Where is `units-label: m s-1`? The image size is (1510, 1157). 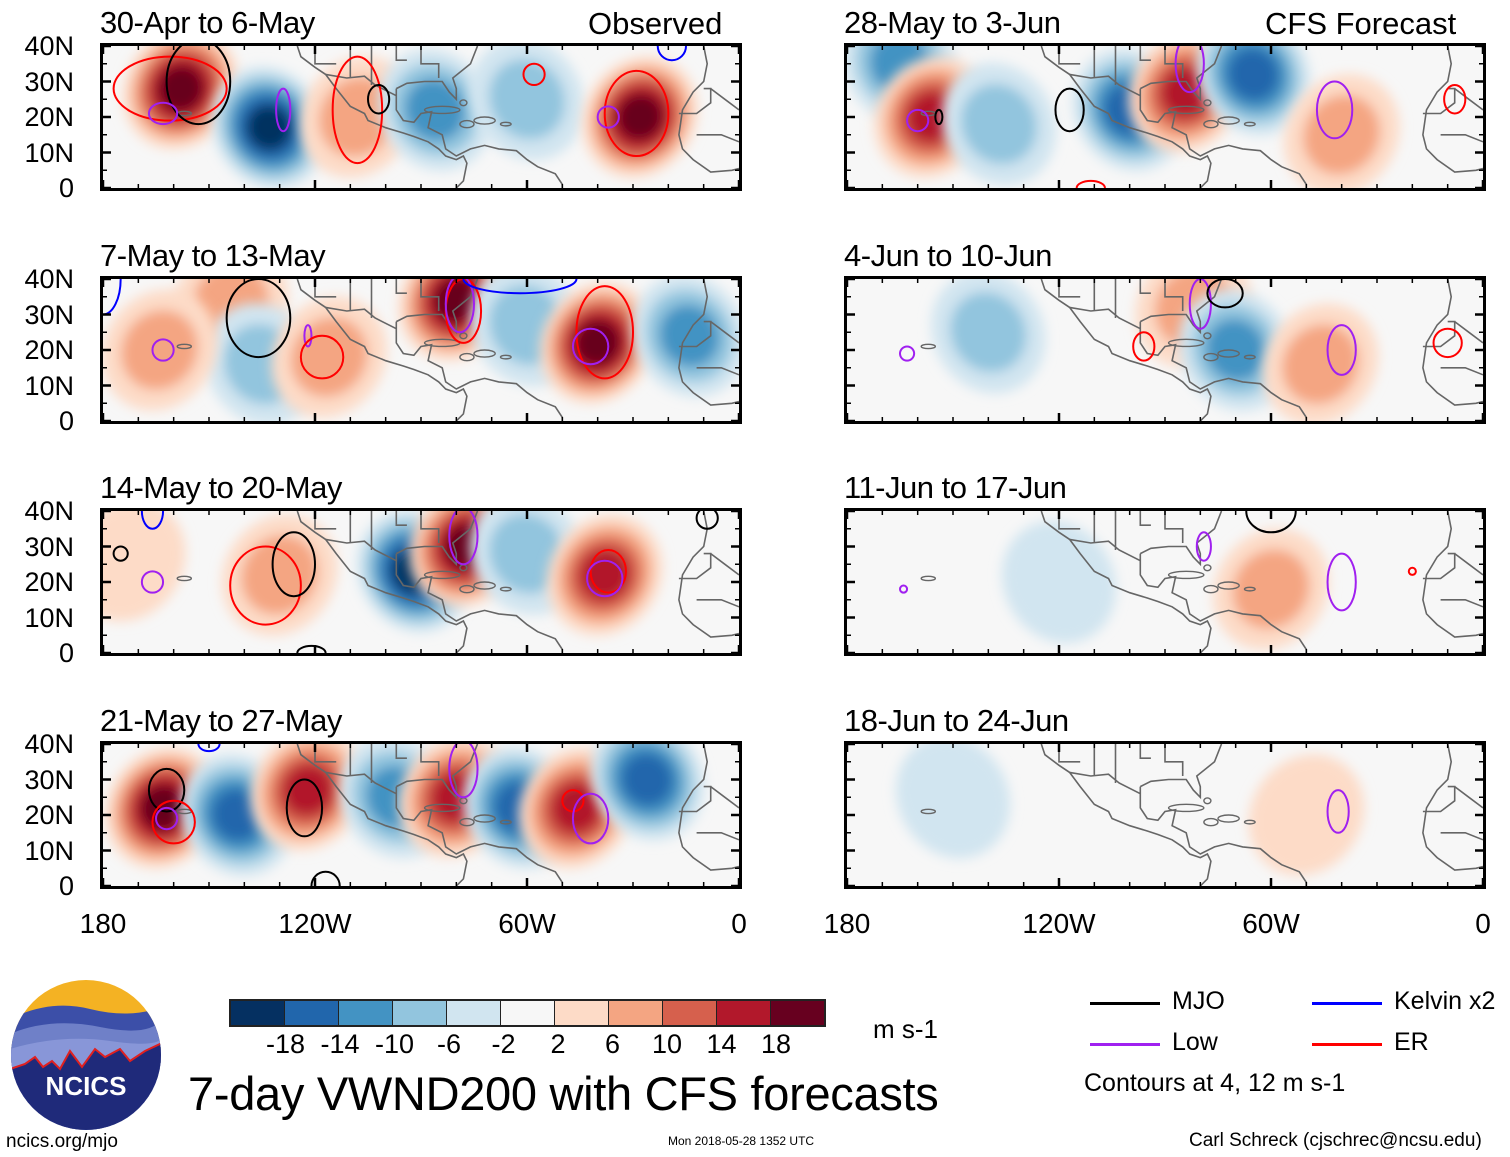 units-label: m s-1 is located at coordinates (905, 1029).